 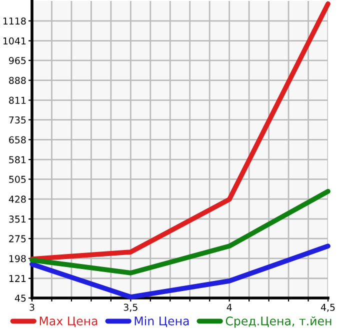 What do you see at coordinates (17, 278) in the screenshot?
I see `y-tick-label: 121` at bounding box center [17, 278].